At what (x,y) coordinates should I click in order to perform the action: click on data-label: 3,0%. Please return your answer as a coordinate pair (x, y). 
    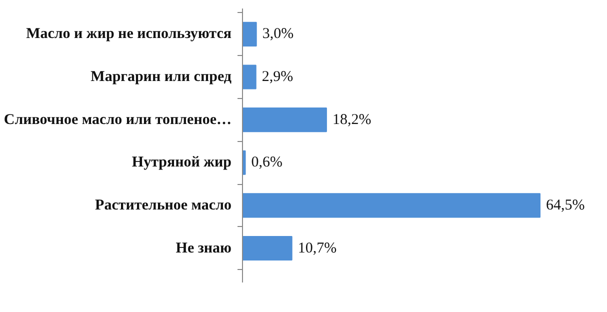
    Looking at the image, I should click on (278, 34).